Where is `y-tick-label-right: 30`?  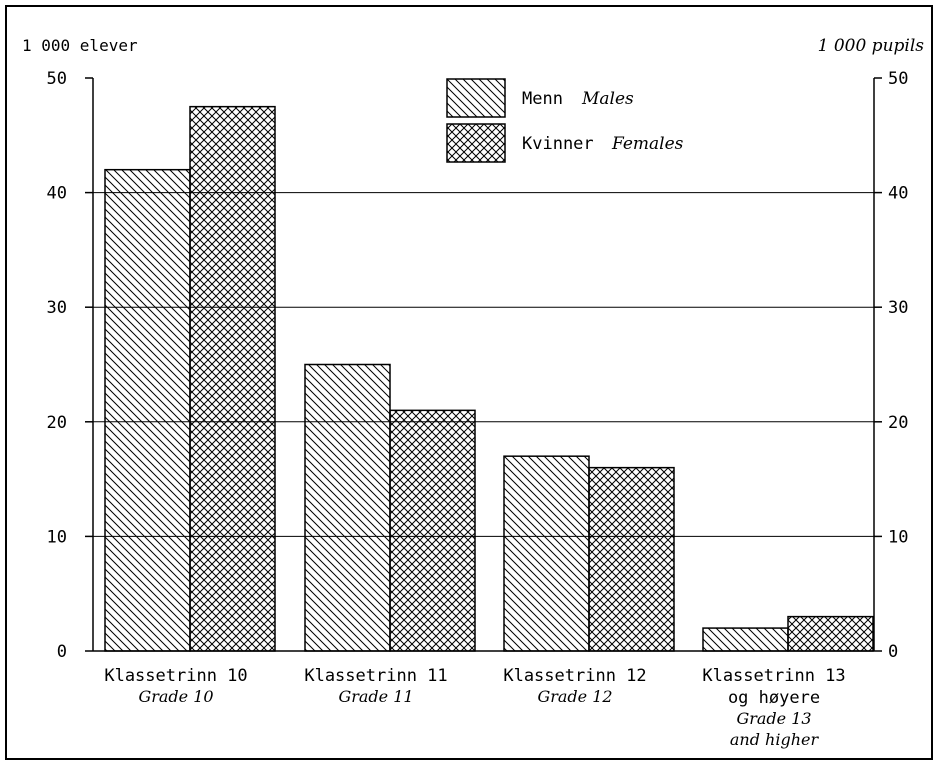 y-tick-label-right: 30 is located at coordinates (898, 308).